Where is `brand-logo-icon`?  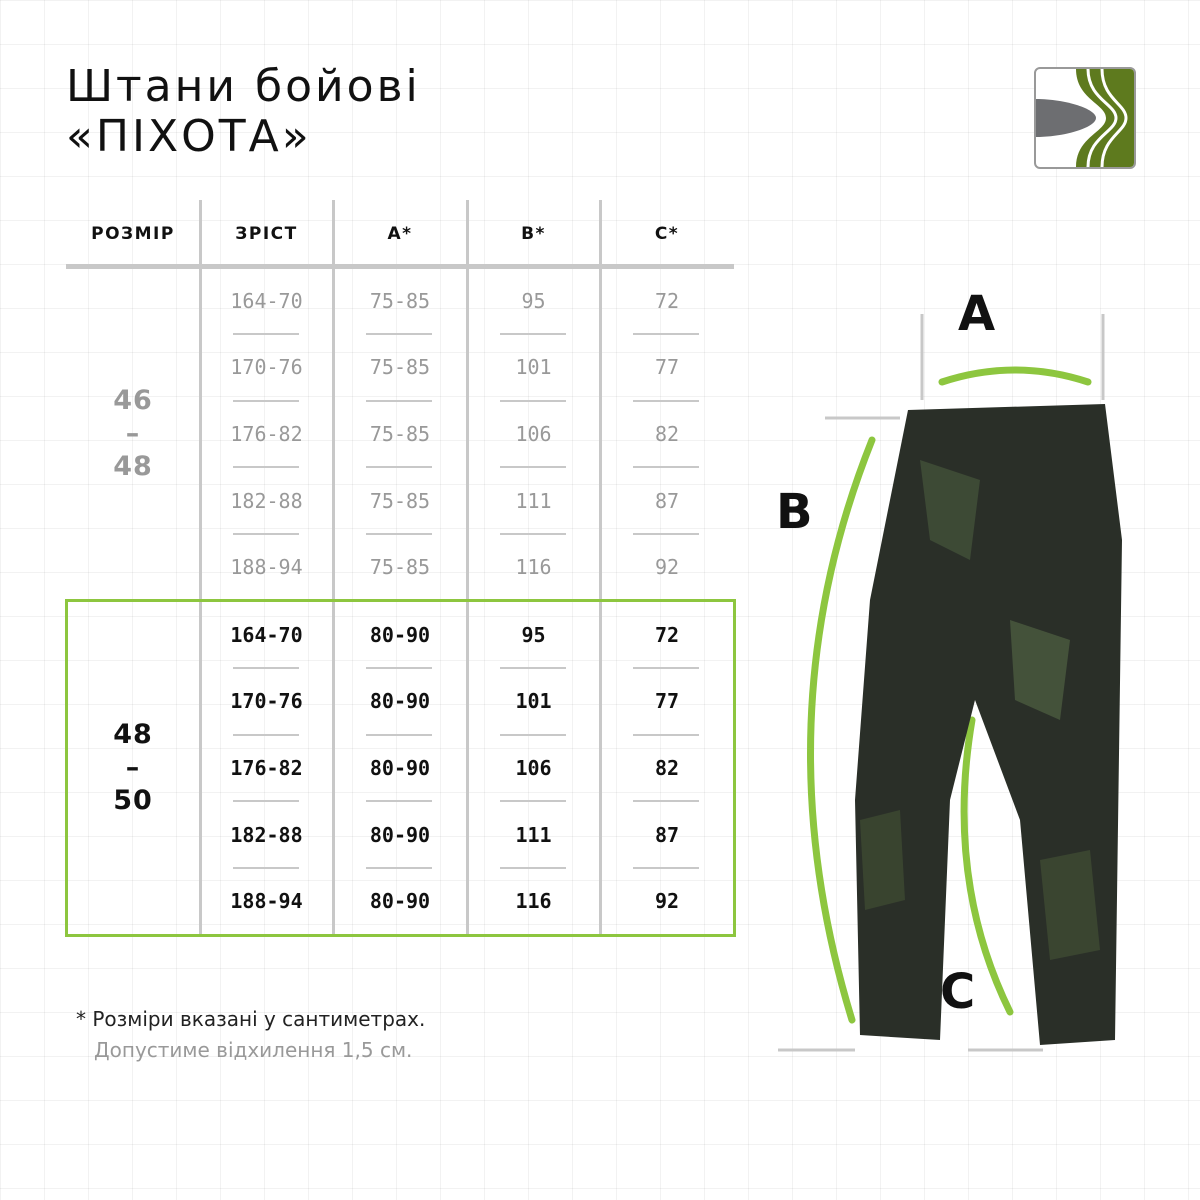
brand-logo-icon is located at coordinates (1085, 118).